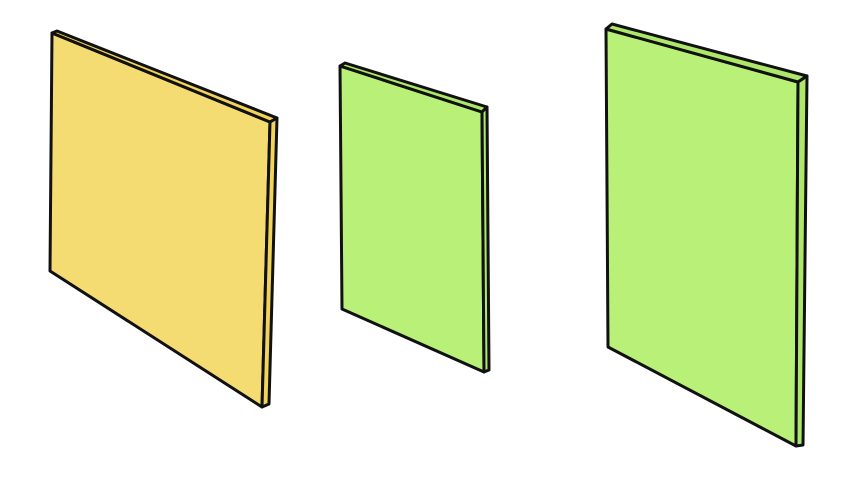 This screenshot has width=862, height=492. Describe the element at coordinates (485, 239) in the screenshot. I see `panel-green-small-side` at that location.